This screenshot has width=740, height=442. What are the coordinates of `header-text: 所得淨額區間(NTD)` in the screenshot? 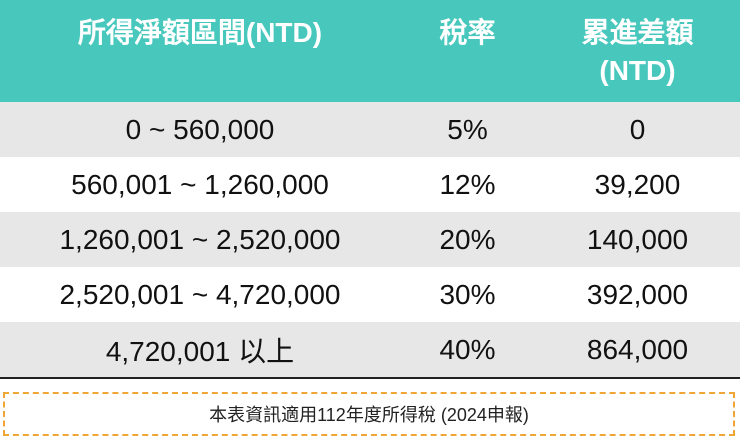 It's located at (200, 32).